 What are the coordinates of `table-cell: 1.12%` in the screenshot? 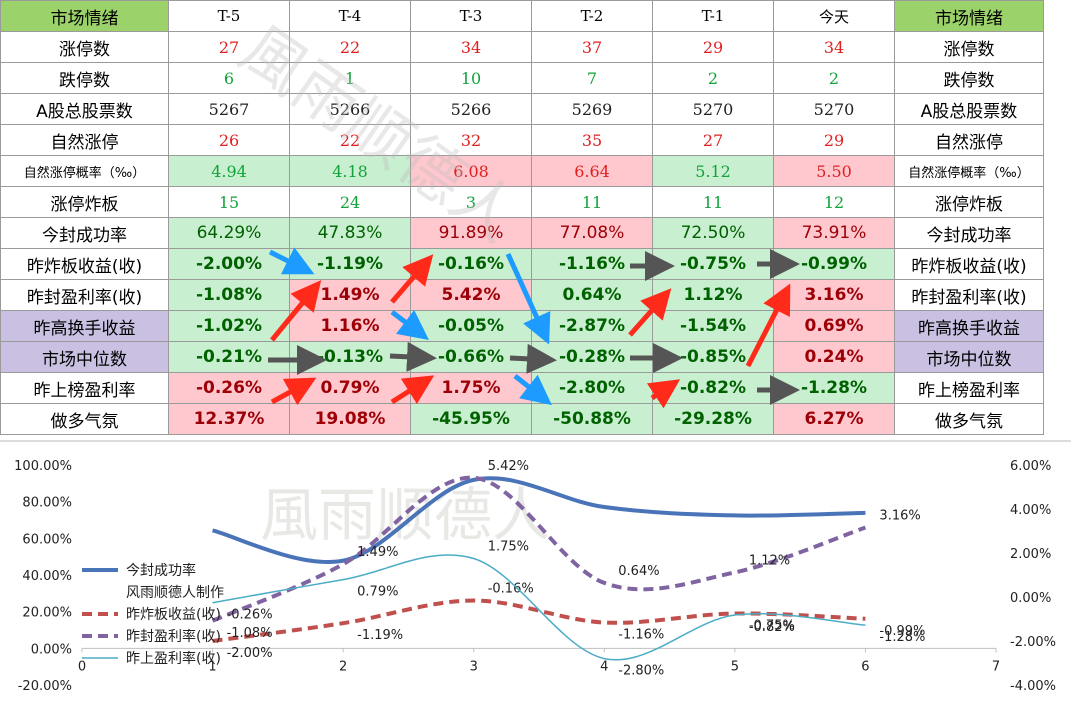 It's located at (713, 295).